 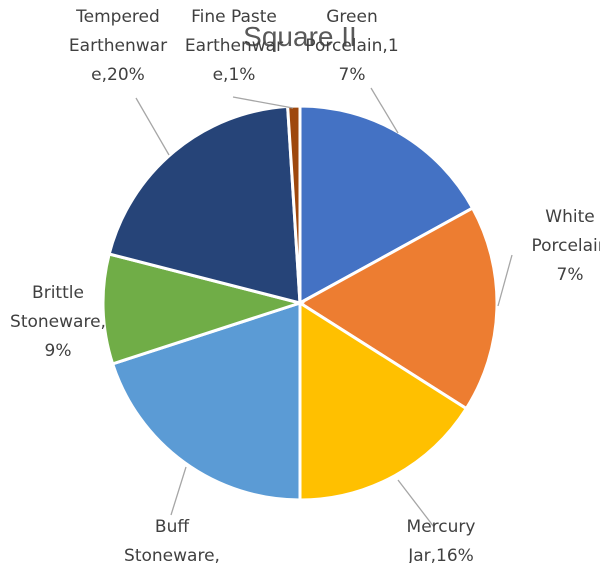 What do you see at coordinates (565, 246) in the screenshot?
I see `data-label-white-porcelain: WhitePorcelain7%` at bounding box center [565, 246].